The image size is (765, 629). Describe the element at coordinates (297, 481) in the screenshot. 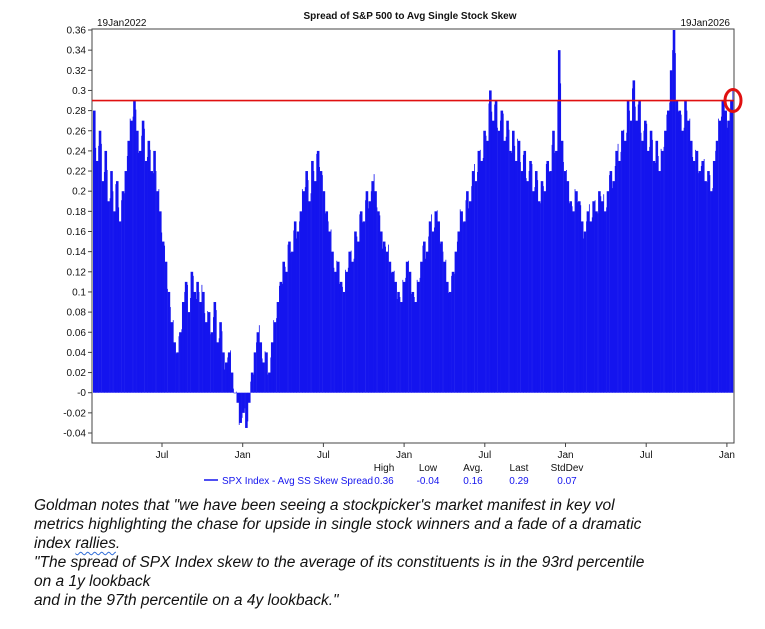

I see `legend-series-name: SPX Index - Avg SS Skew Spread` at that location.